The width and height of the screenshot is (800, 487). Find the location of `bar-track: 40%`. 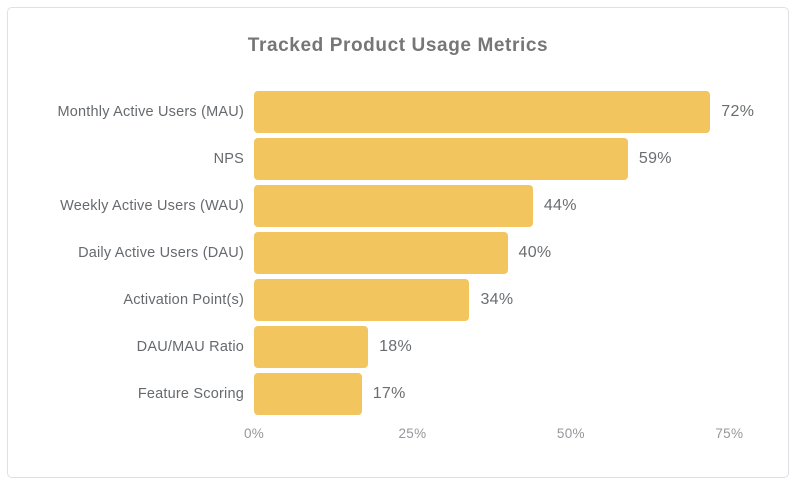

bar-track: 40% is located at coordinates (507, 252).